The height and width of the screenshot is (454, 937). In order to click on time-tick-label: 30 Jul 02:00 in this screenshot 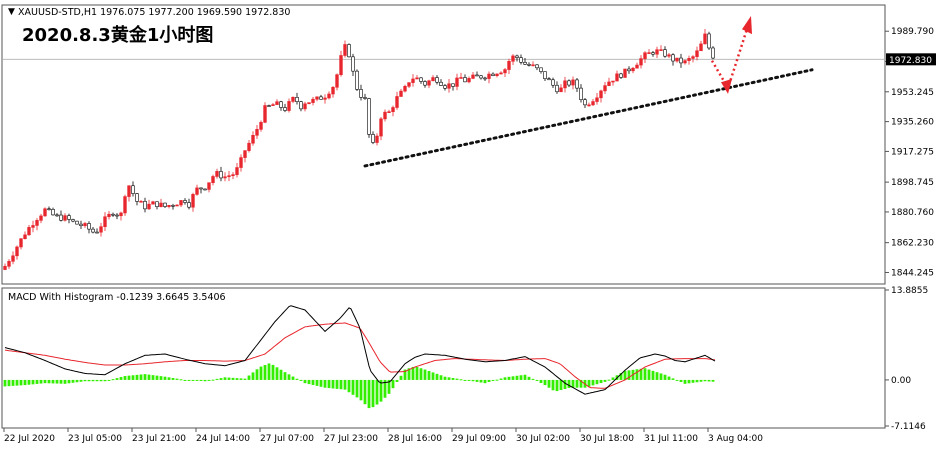, I will do `click(543, 439)`.